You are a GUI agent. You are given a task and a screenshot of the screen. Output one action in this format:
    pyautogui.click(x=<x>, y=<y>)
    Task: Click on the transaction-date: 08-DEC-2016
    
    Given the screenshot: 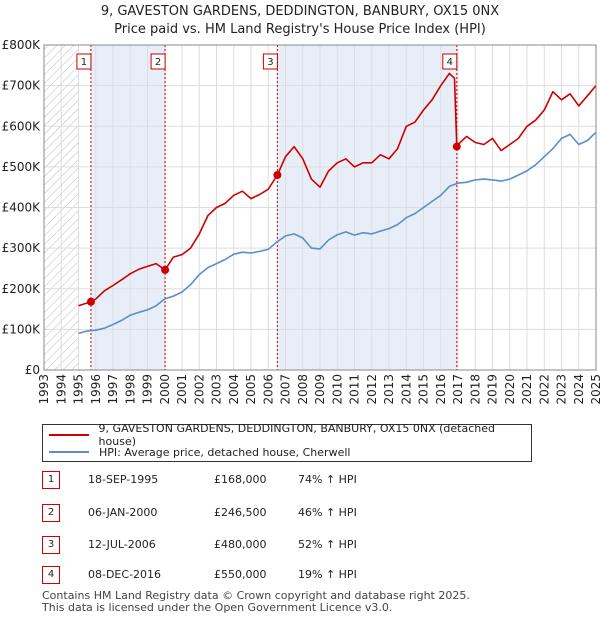 What is the action you would take?
    pyautogui.click(x=125, y=574)
    